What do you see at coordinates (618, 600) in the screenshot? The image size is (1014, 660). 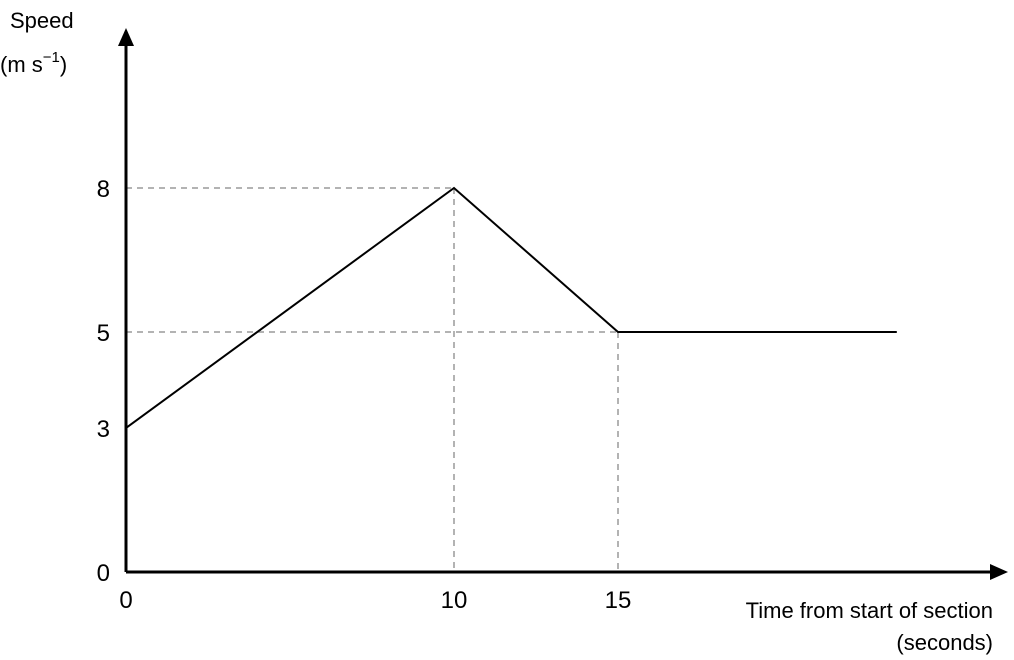 I see `x-tick-label: 15` at bounding box center [618, 600].